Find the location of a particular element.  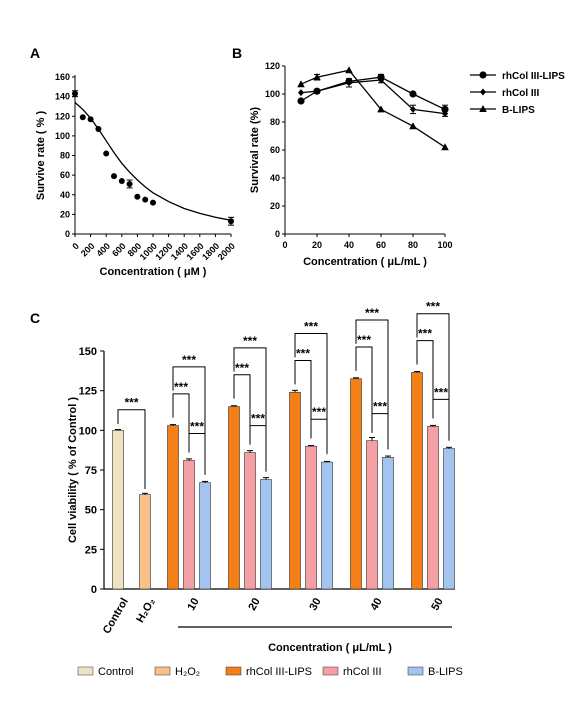

x-tick-label: H₂O₂ is located at coordinates (146, 610).